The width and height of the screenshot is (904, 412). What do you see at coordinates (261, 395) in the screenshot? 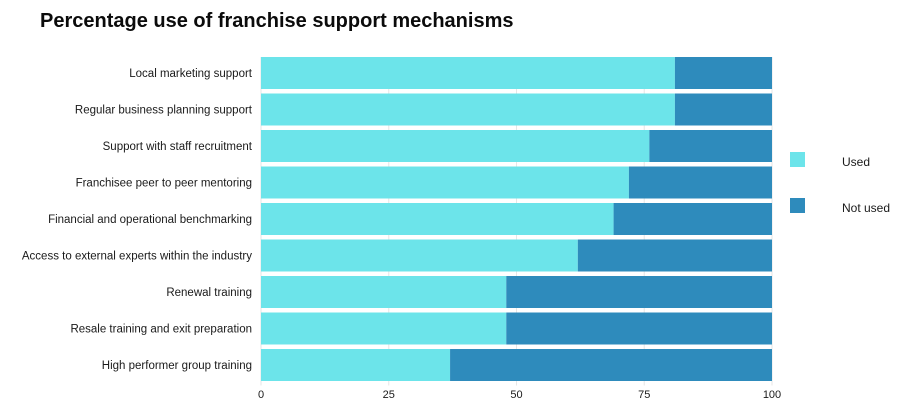
I see `x-tick-label: 0` at bounding box center [261, 395].